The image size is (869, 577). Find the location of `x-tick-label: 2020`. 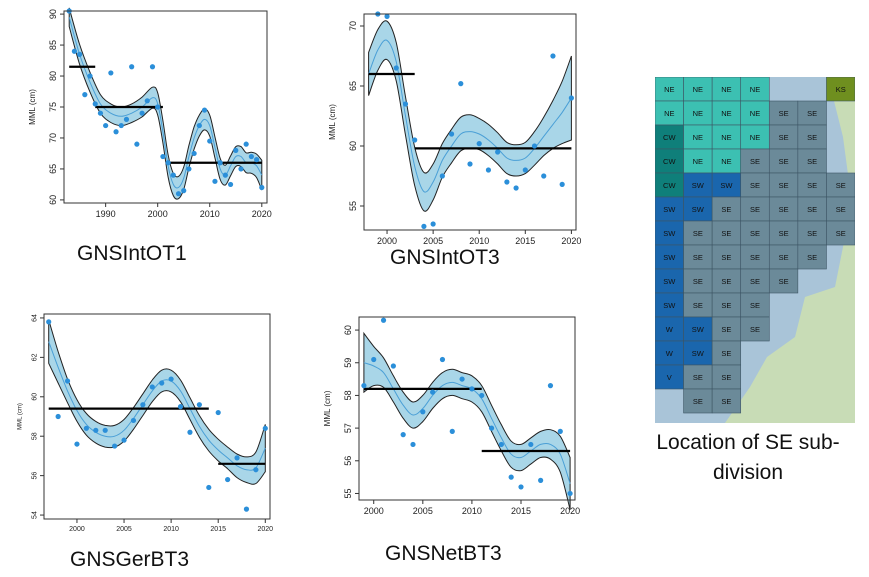

x-tick-label: 2020 is located at coordinates (262, 214).